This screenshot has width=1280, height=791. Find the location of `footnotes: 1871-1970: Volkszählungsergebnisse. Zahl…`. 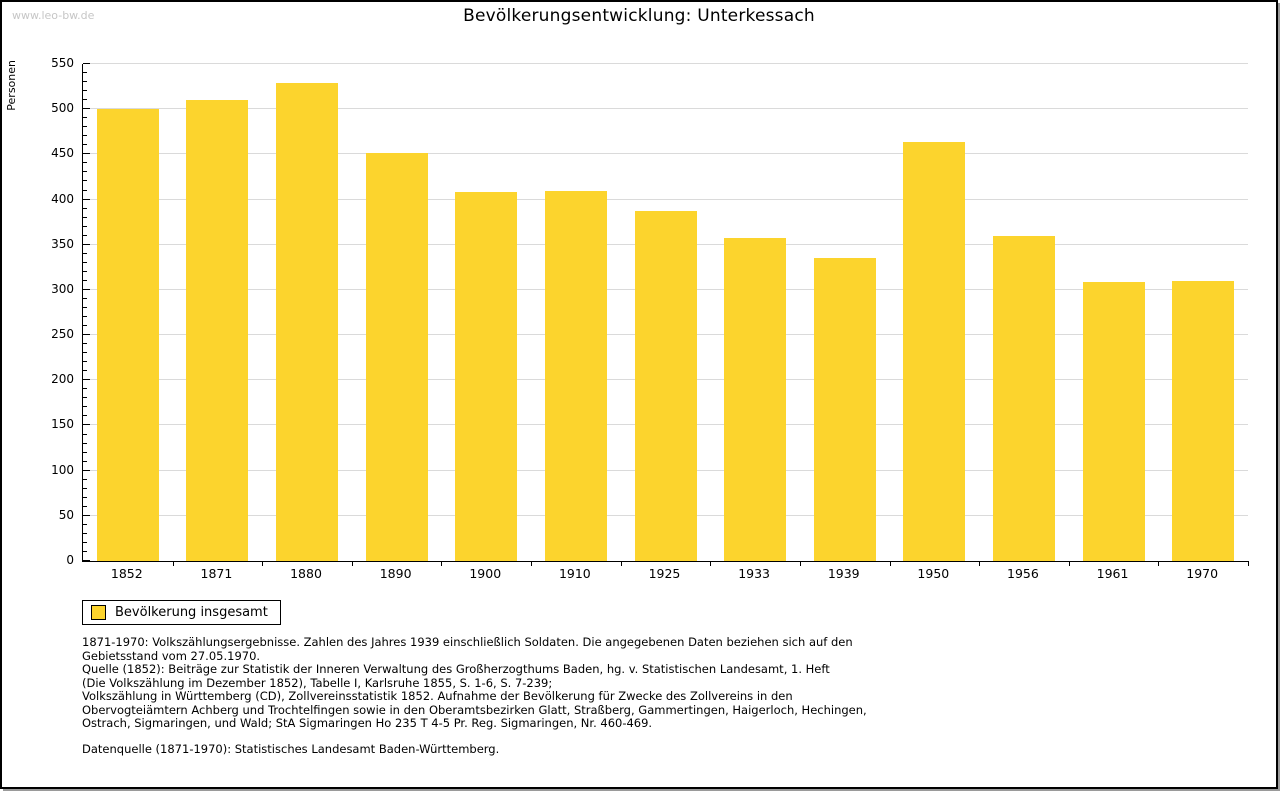

footnotes: 1871-1970: Volkszählungsergebnisse. Zahl… is located at coordinates (662, 695).